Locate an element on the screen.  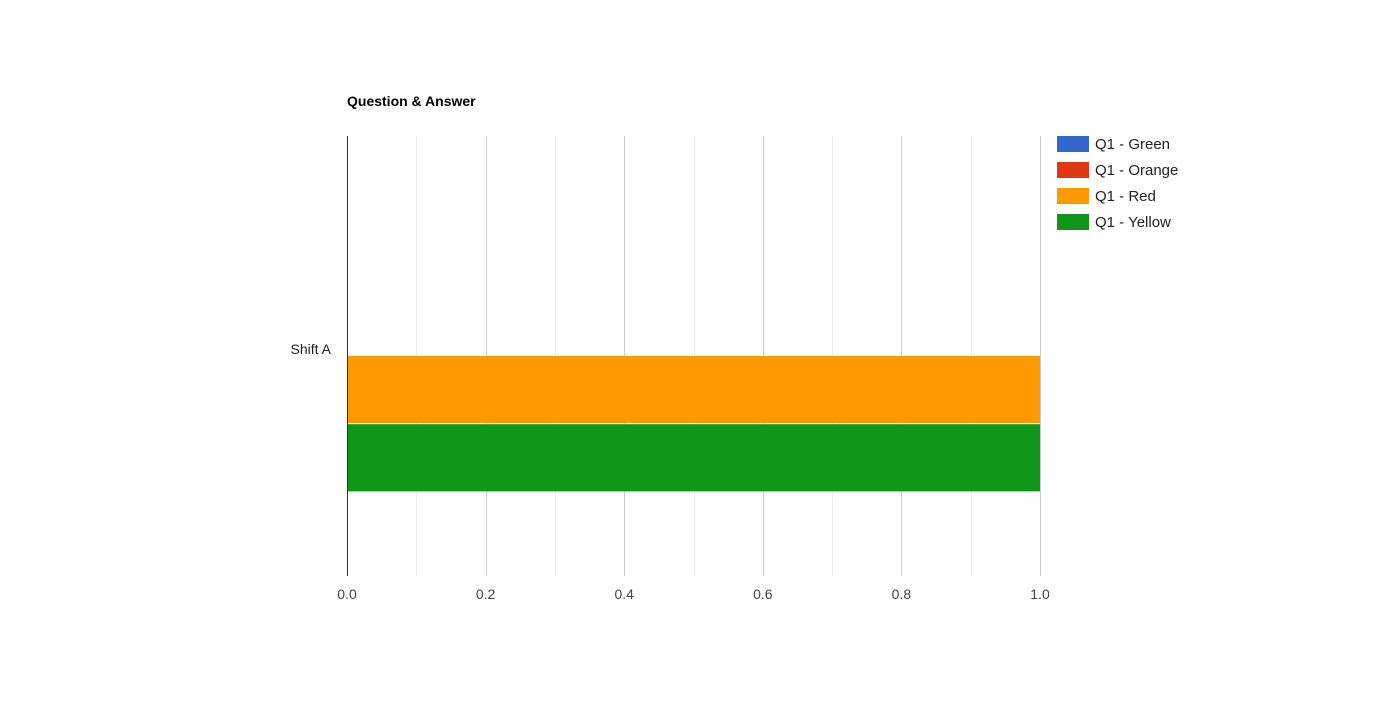
x-tick-label: 0.2 is located at coordinates (486, 594).